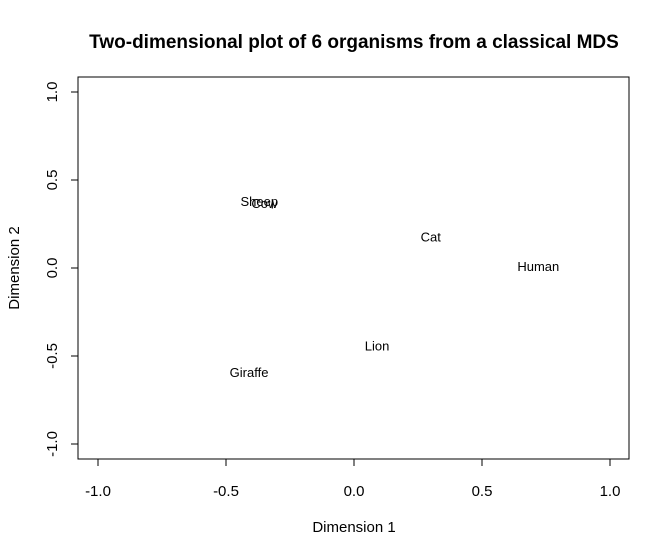 This screenshot has width=670, height=557. I want to click on y-tick-label: -1.0, so click(52, 444).